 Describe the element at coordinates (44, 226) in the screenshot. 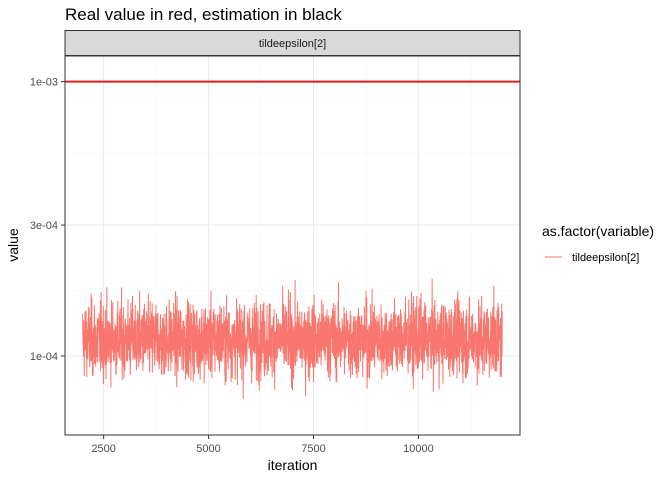

I see `y-tick-label: 3e-04` at that location.